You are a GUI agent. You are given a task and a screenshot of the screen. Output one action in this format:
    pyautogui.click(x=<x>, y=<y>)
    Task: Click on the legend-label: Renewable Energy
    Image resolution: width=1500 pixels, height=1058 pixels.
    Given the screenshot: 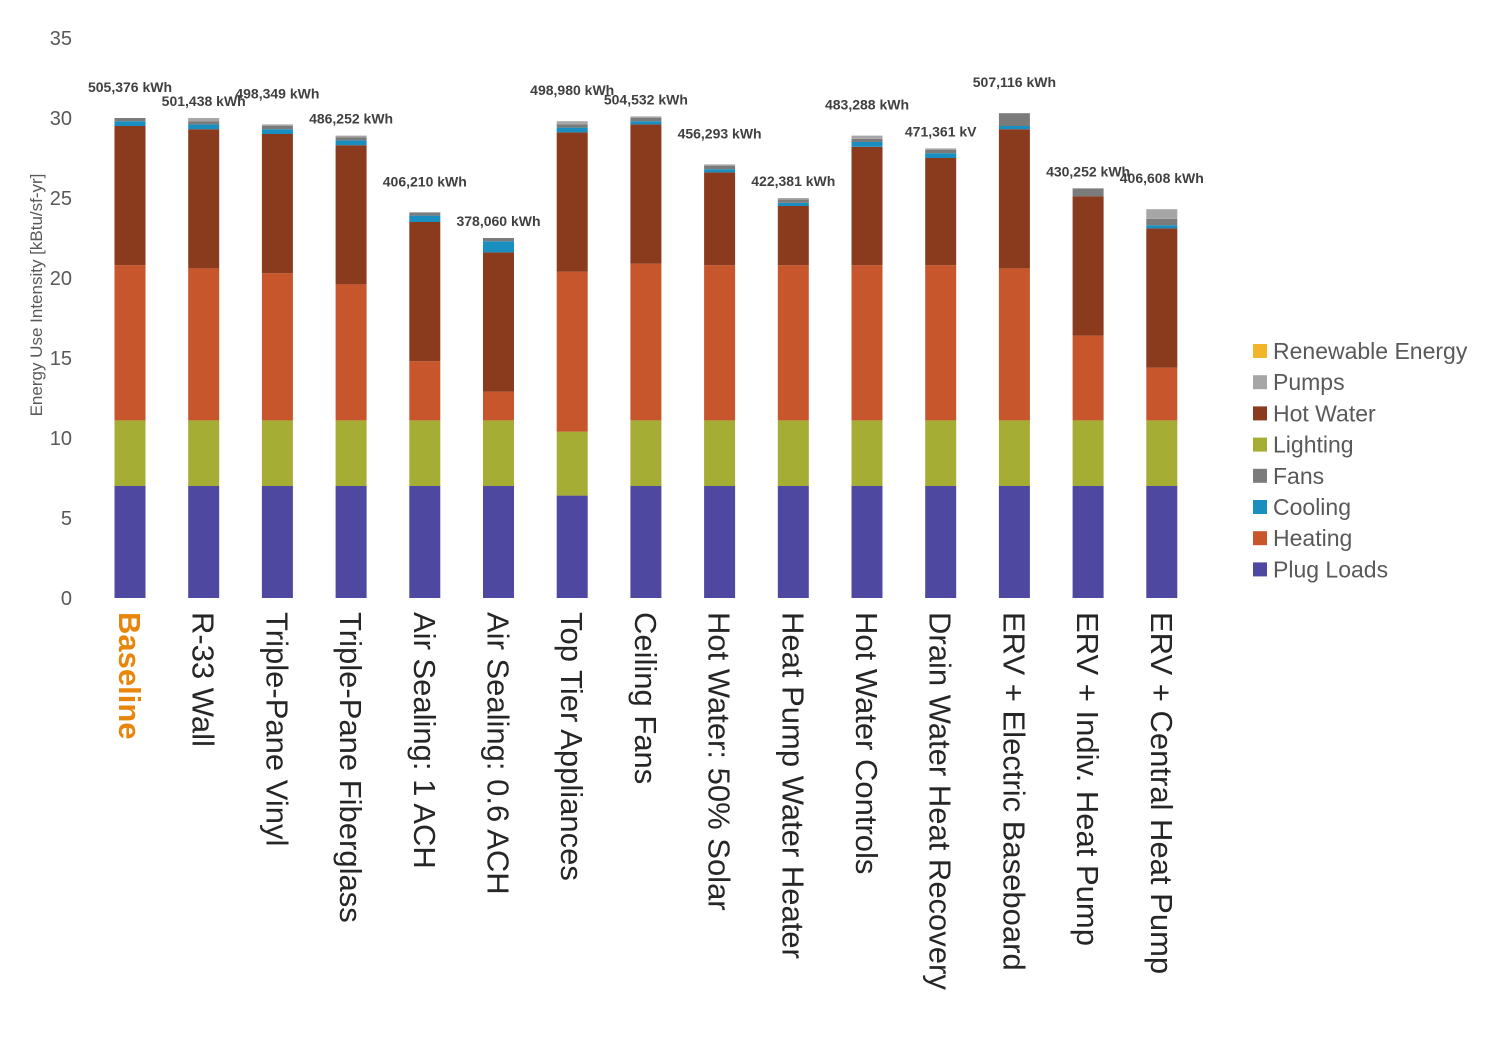 What is the action you would take?
    pyautogui.click(x=1370, y=351)
    